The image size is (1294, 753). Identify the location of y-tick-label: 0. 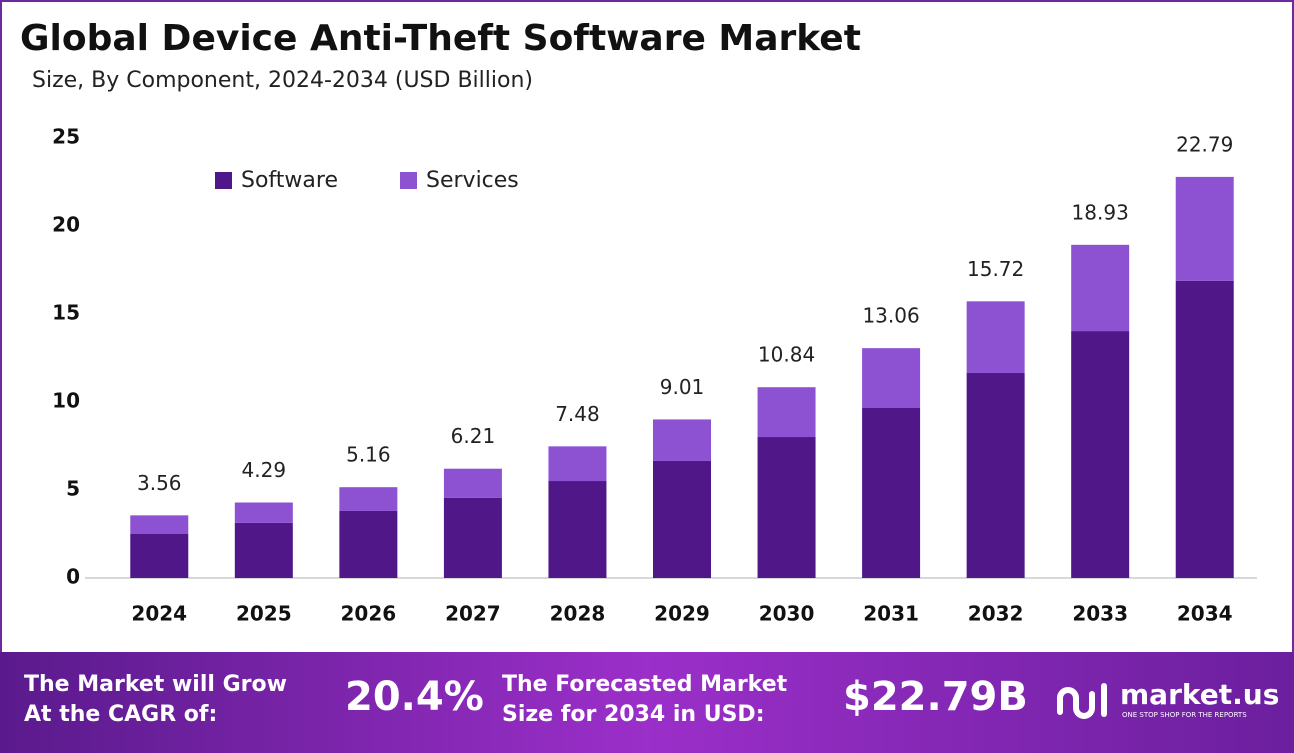
(73, 577).